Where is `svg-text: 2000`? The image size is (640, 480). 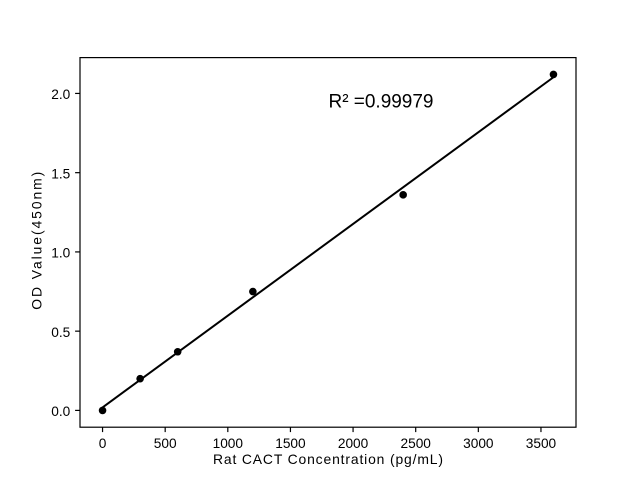
svg-text: 2000 is located at coordinates (353, 443).